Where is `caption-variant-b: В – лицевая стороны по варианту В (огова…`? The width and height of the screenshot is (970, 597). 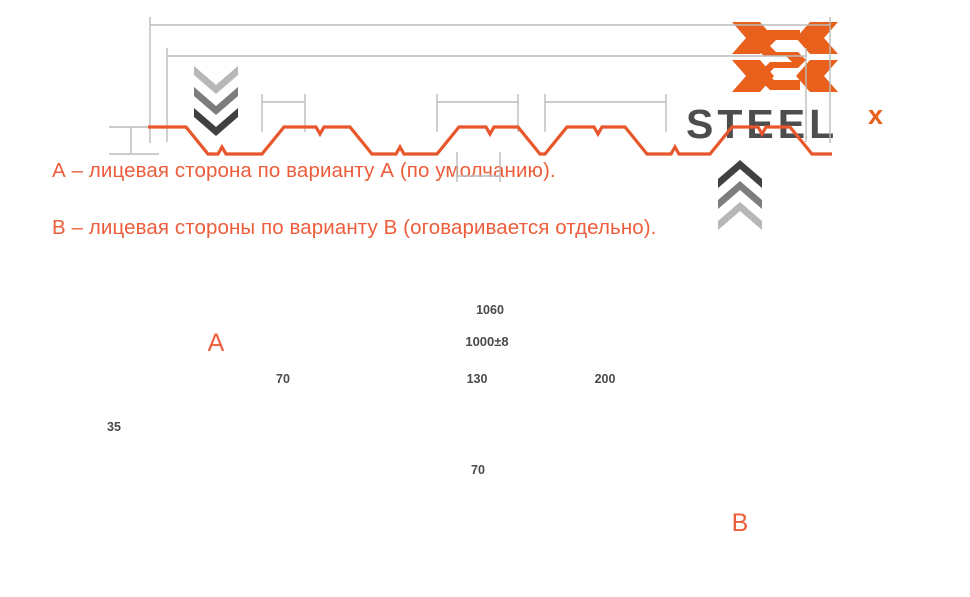 caption-variant-b: В – лицевая стороны по варианту В (огова… is located at coordinates (354, 227).